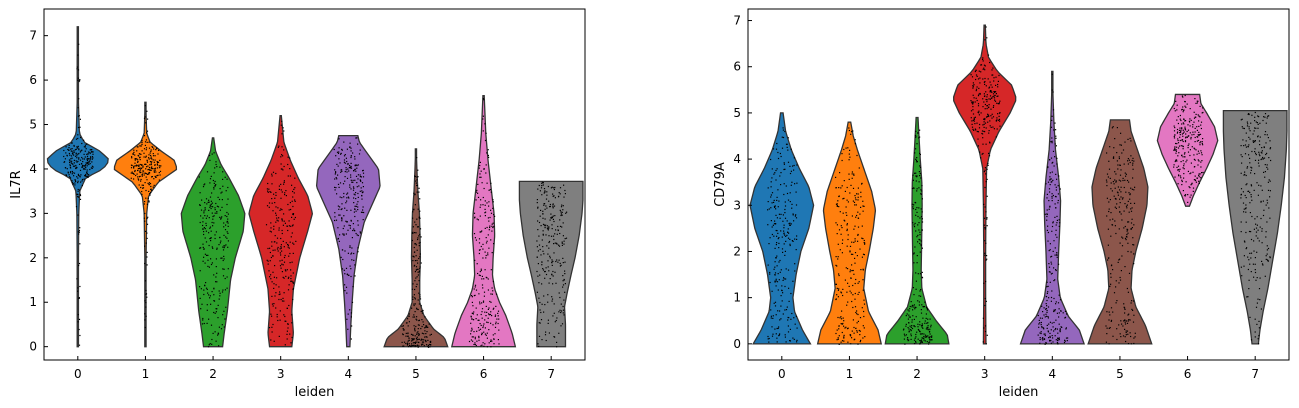 The width and height of the screenshot is (1299, 408). I want to click on y-axis-label: IL7R, so click(16, 184).